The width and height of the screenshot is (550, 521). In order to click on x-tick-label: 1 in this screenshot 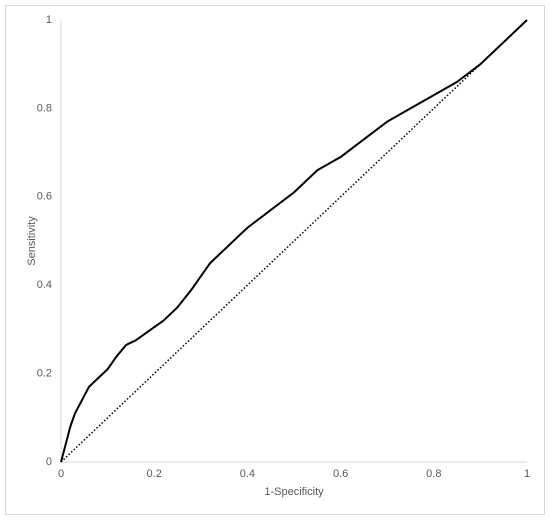, I will do `click(527, 474)`.